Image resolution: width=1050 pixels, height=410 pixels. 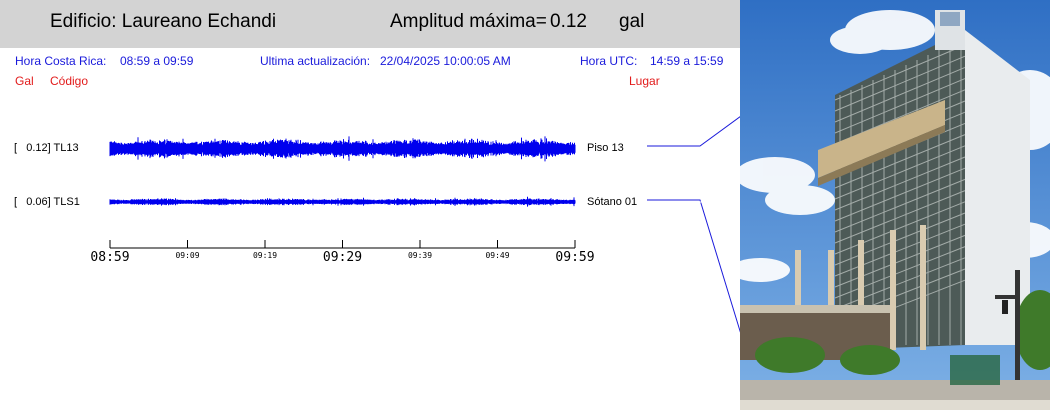 What do you see at coordinates (47, 202) in the screenshot?
I see `trace-label-tls1: [ 0.06] TLS1` at bounding box center [47, 202].